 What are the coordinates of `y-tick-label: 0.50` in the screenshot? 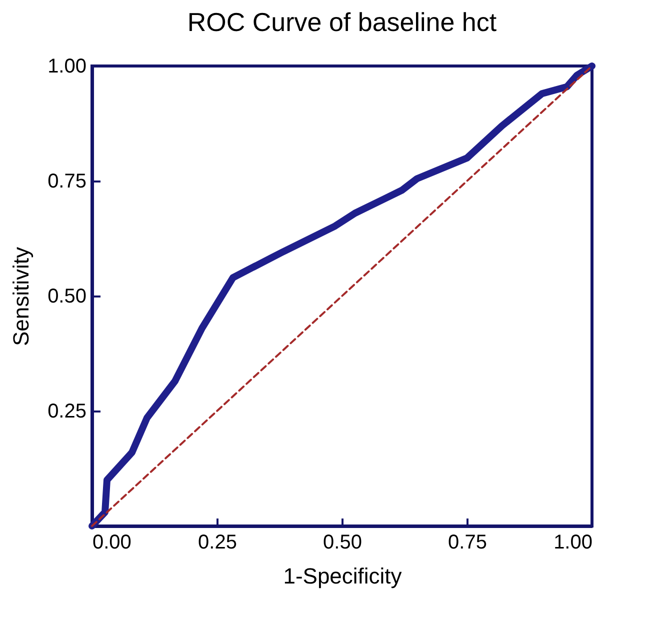 It's located at (67, 297).